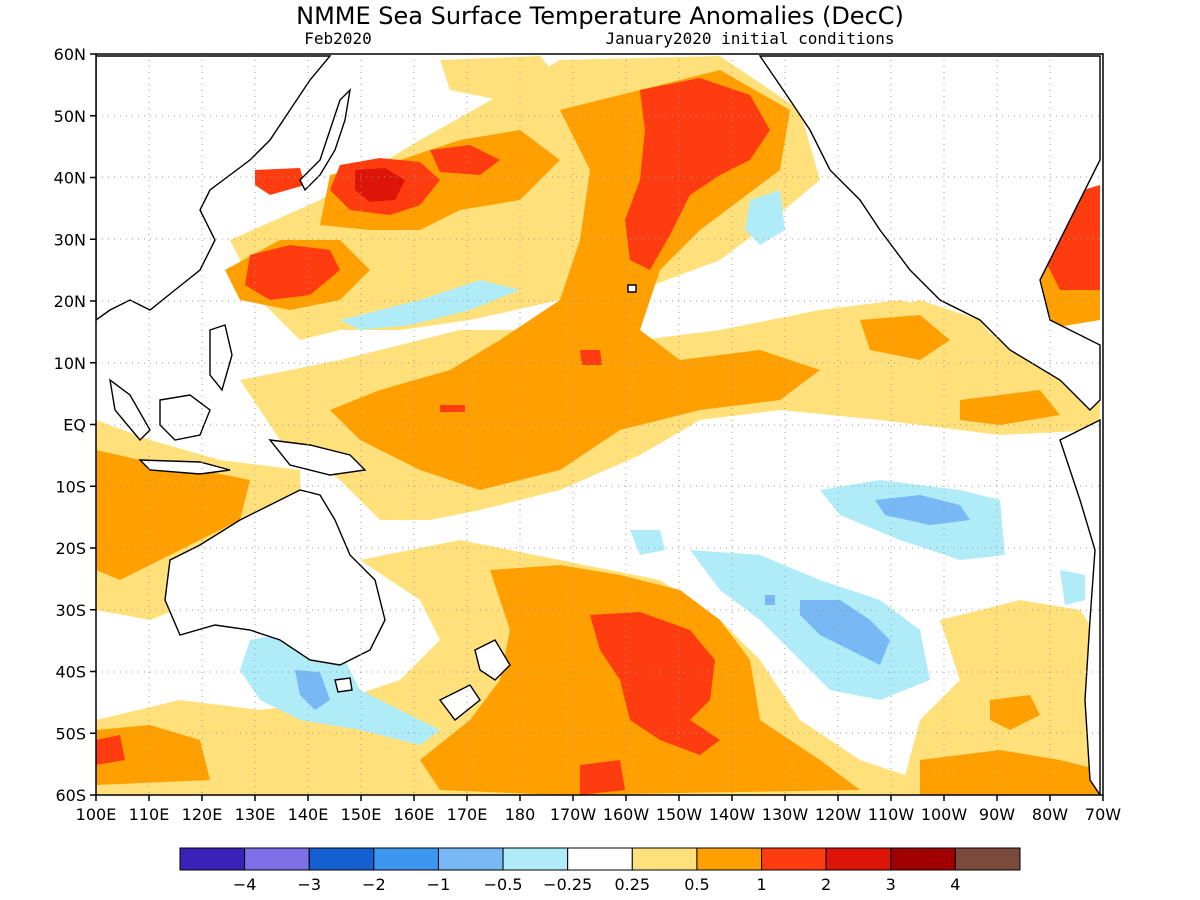 The height and width of the screenshot is (900, 1200). Describe the element at coordinates (944, 814) in the screenshot. I see `lon-tick-label: 100W` at that location.